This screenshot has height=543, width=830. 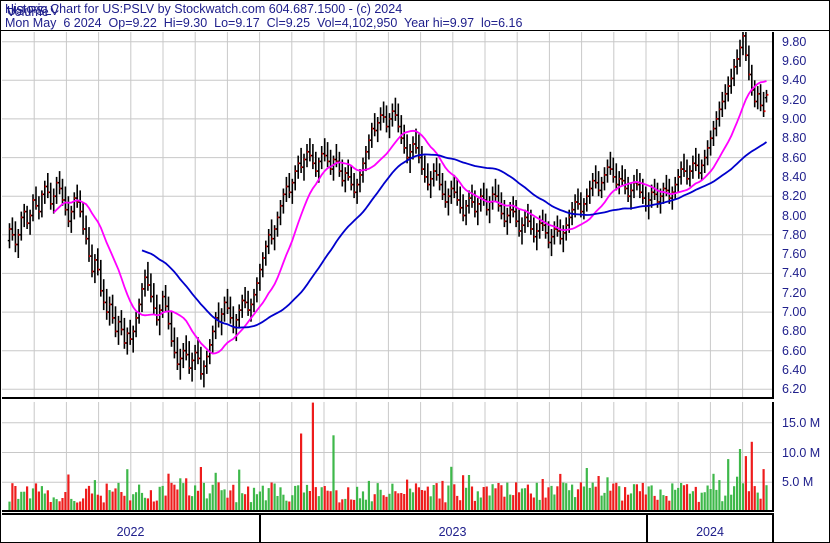 What do you see at coordinates (798, 482) in the screenshot?
I see `volume-axis-tick: 5.0 M` at bounding box center [798, 482].